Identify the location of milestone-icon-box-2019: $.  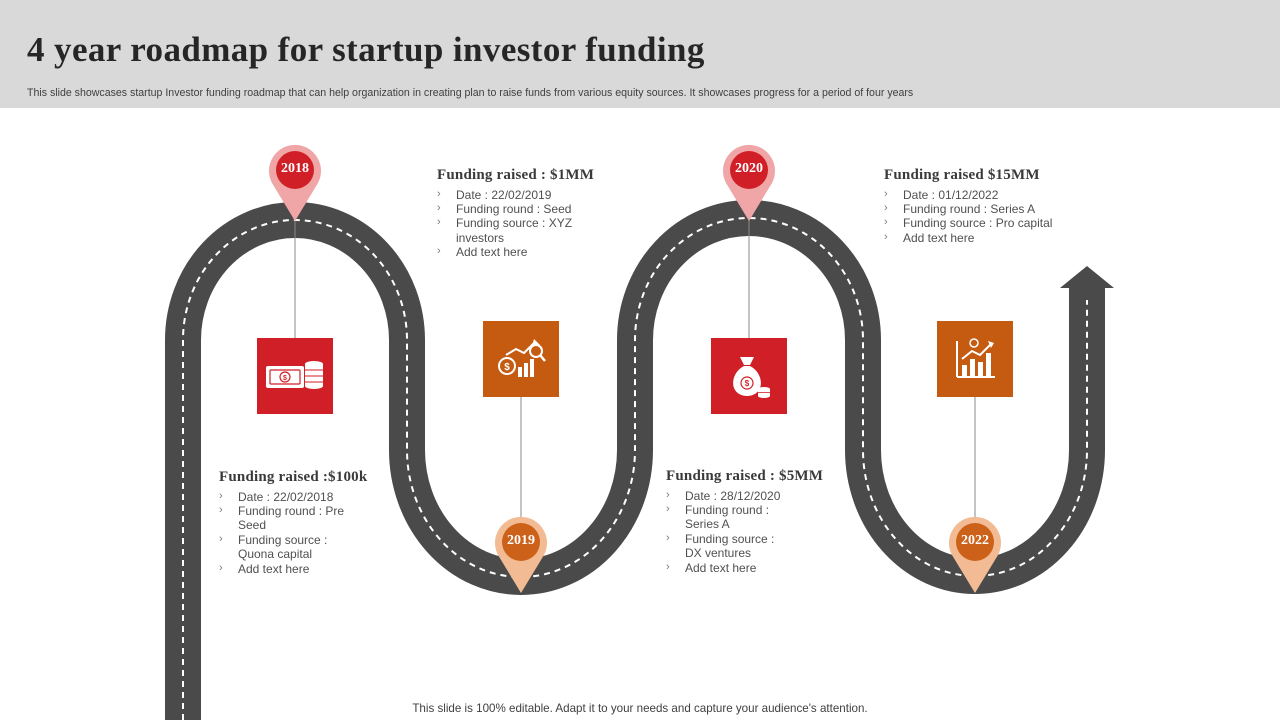
(521, 359).